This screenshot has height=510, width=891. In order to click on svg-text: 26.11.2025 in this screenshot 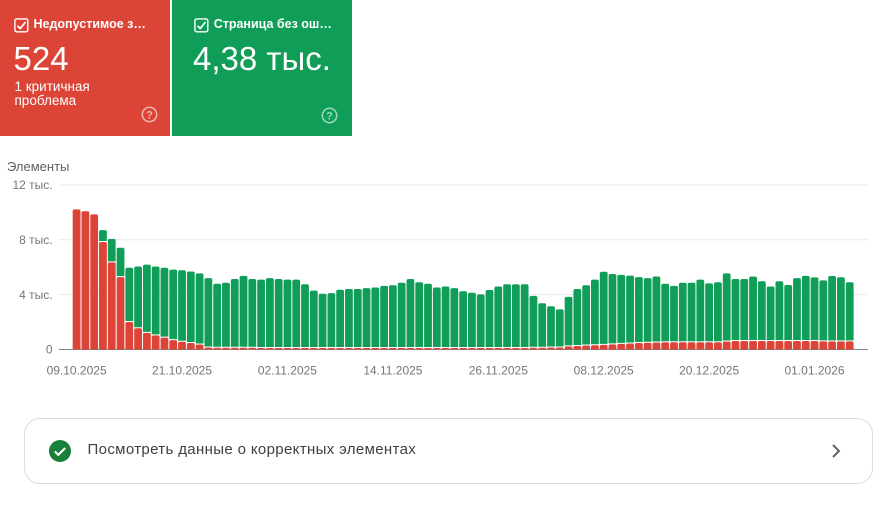, I will do `click(498, 371)`.